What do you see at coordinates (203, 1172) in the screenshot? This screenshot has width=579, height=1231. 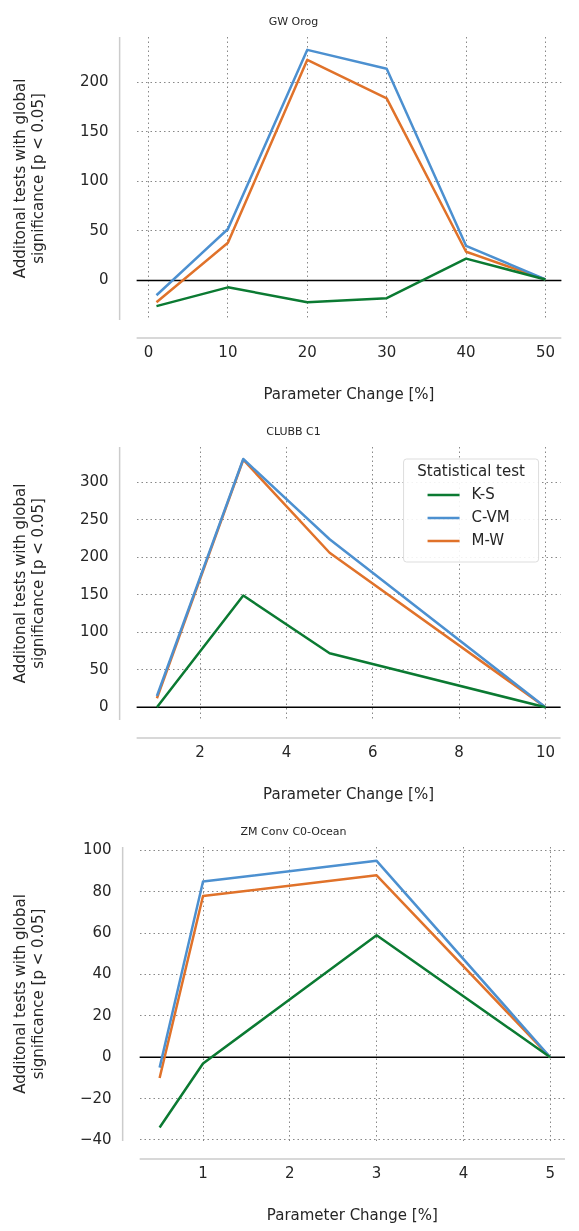 I see `x-tick-label: 1` at bounding box center [203, 1172].